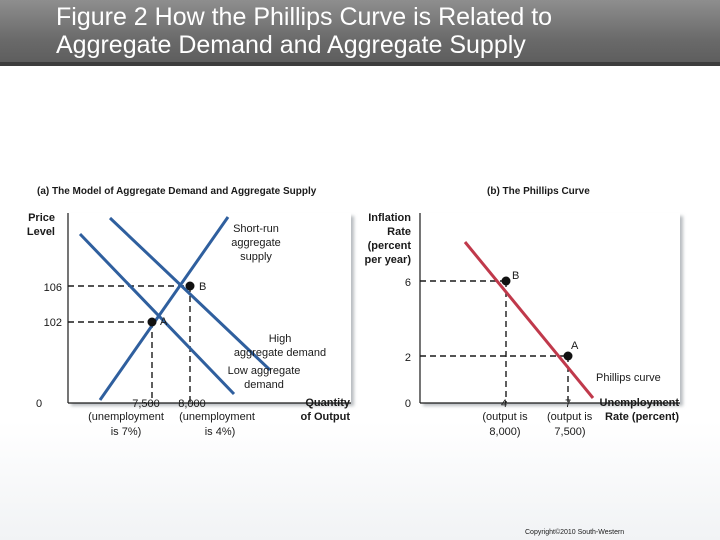 The image size is (720, 540). Describe the element at coordinates (53, 323) in the screenshot. I see `panel-a-tick-102: 102` at that location.